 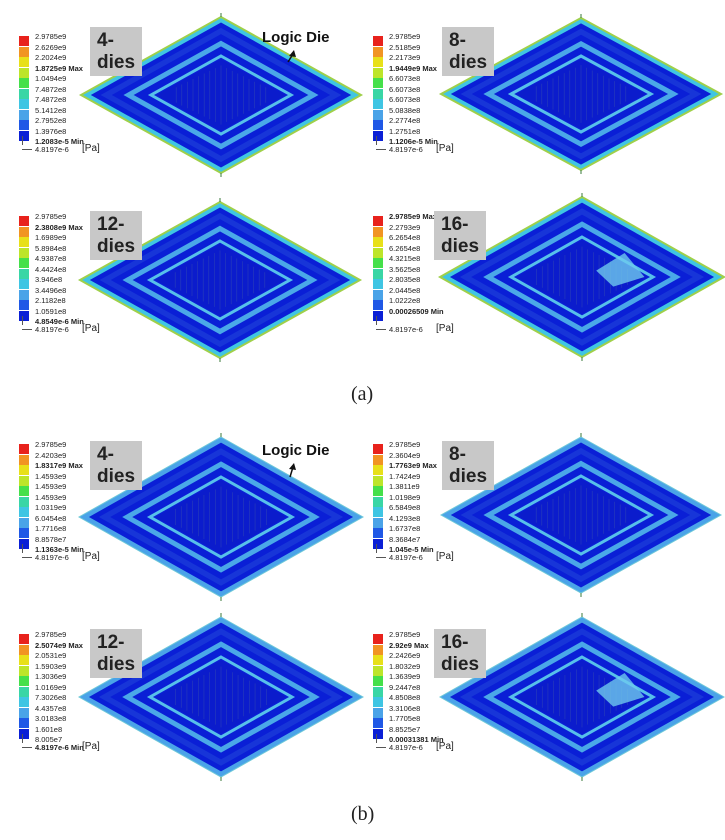 I want to click on legend-tick-label: 2.2173e9, so click(x=405, y=57).